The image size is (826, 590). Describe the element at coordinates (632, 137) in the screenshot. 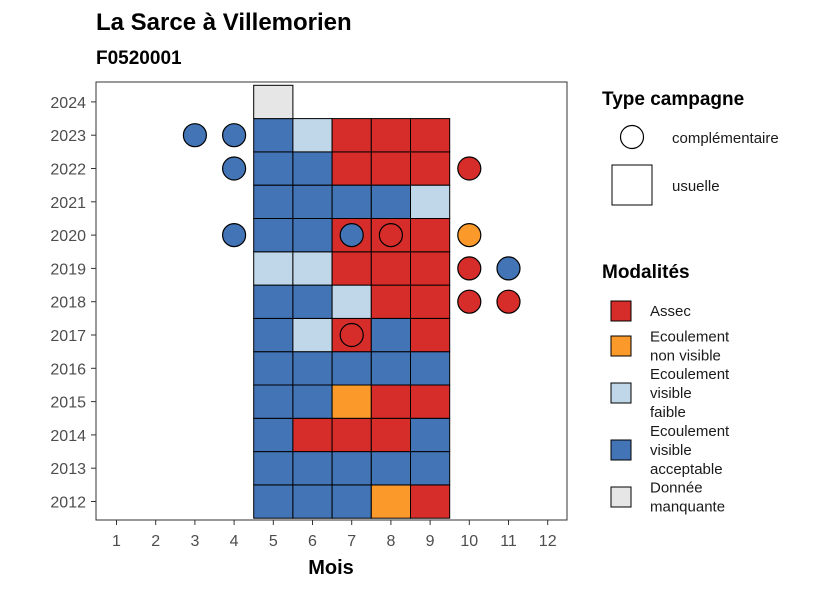

I see `legend-key-complementaire` at that location.